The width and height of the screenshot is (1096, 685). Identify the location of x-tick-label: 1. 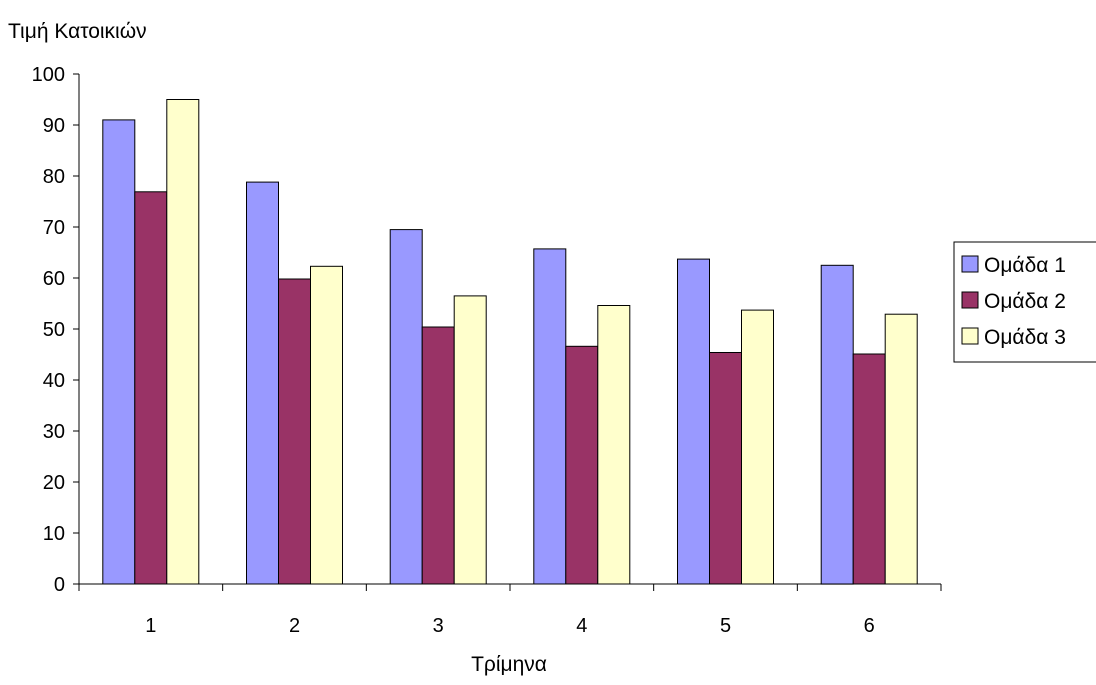
(150, 626).